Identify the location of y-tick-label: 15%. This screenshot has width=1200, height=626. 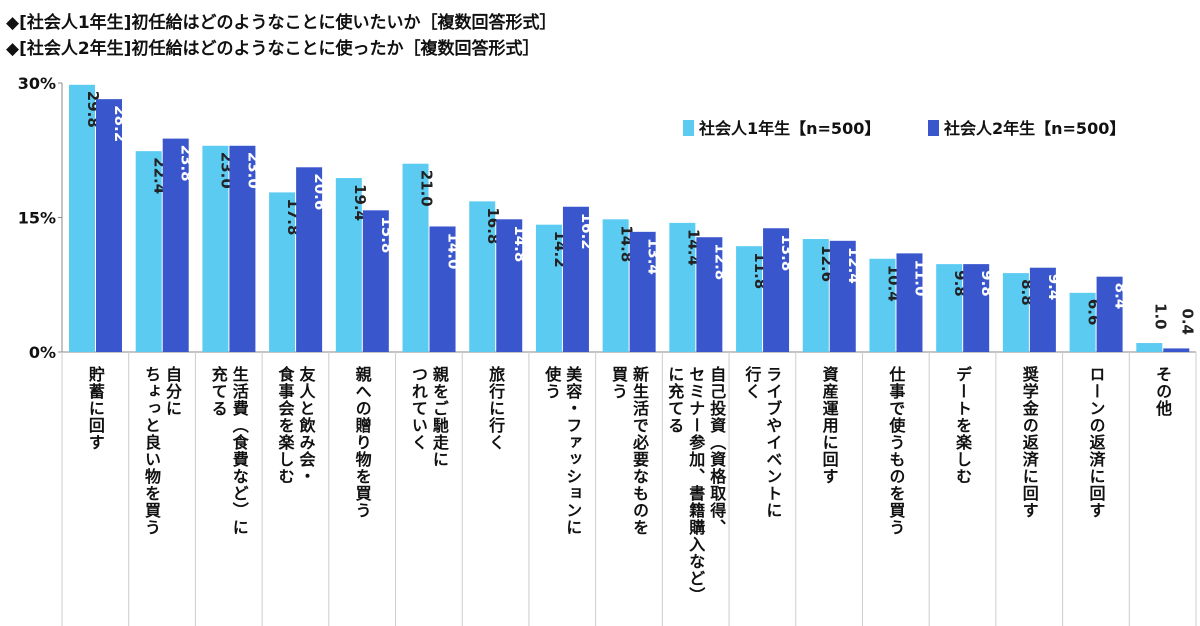
(37, 218).